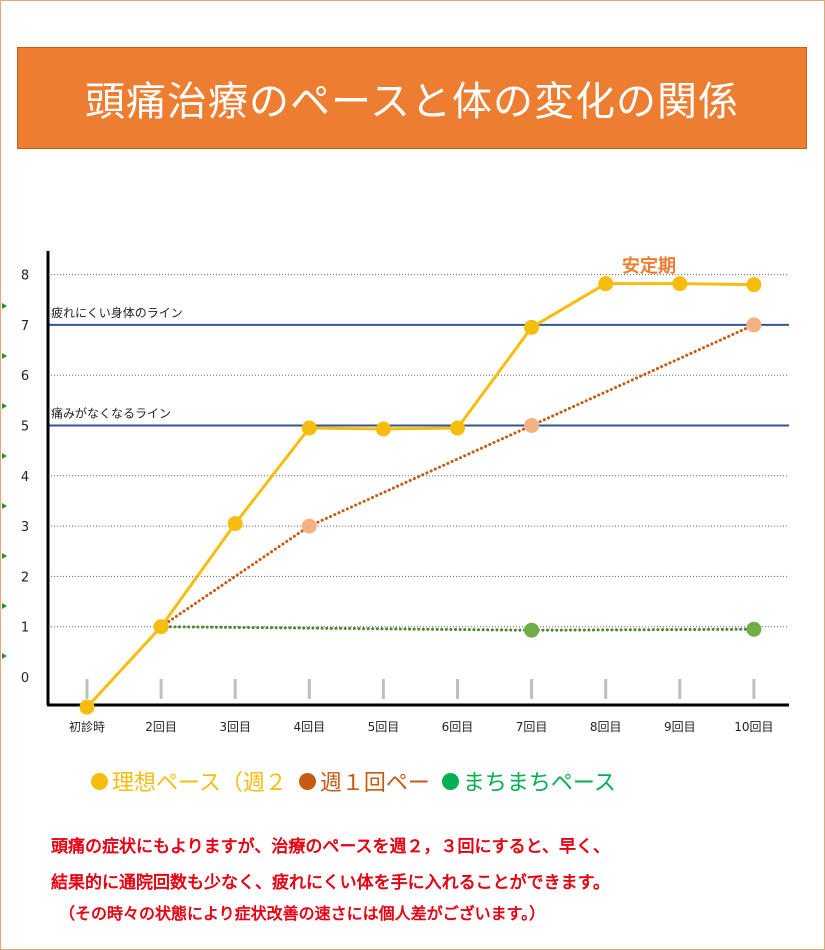  What do you see at coordinates (412, 102) in the screenshot?
I see `page-title: 頭痛治療のペースと体の変化の関係` at bounding box center [412, 102].